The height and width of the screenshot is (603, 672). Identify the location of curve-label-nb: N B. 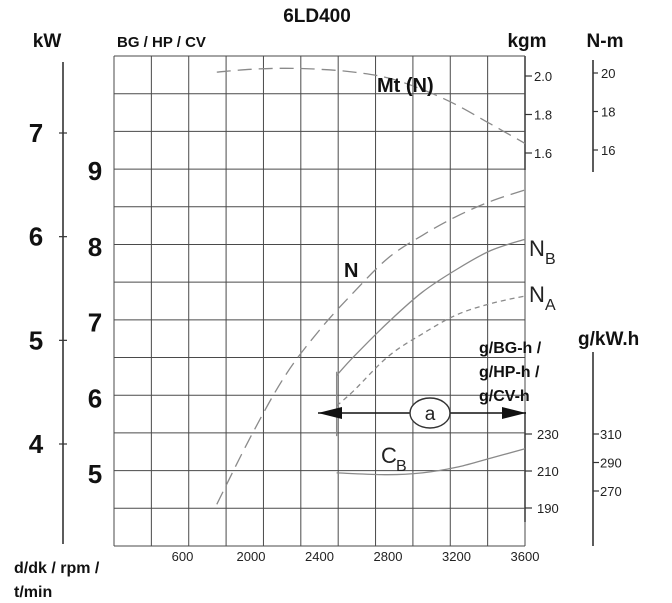
(542, 252).